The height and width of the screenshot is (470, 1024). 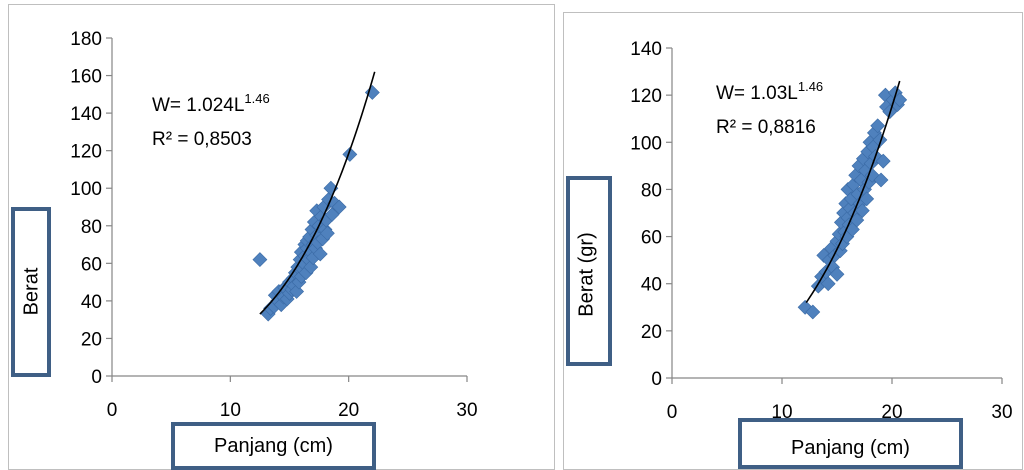 I want to click on equation-label: W= 1.024L1.46, so click(x=211, y=103).